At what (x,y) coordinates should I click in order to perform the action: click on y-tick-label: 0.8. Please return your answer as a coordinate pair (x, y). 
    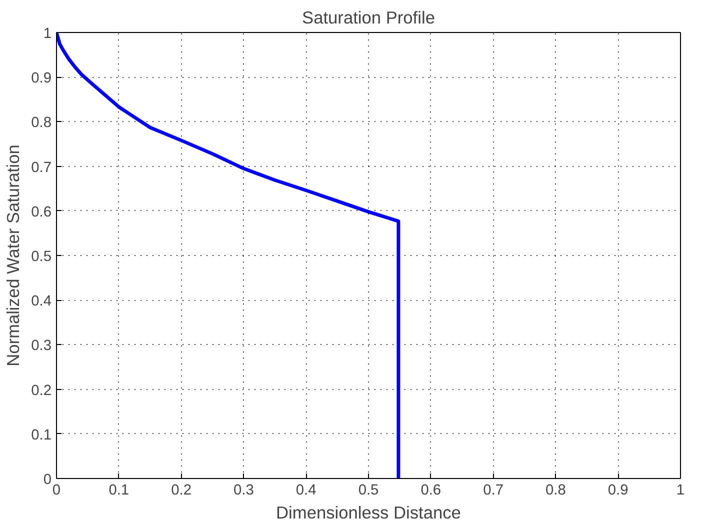
    Looking at the image, I should click on (41, 123).